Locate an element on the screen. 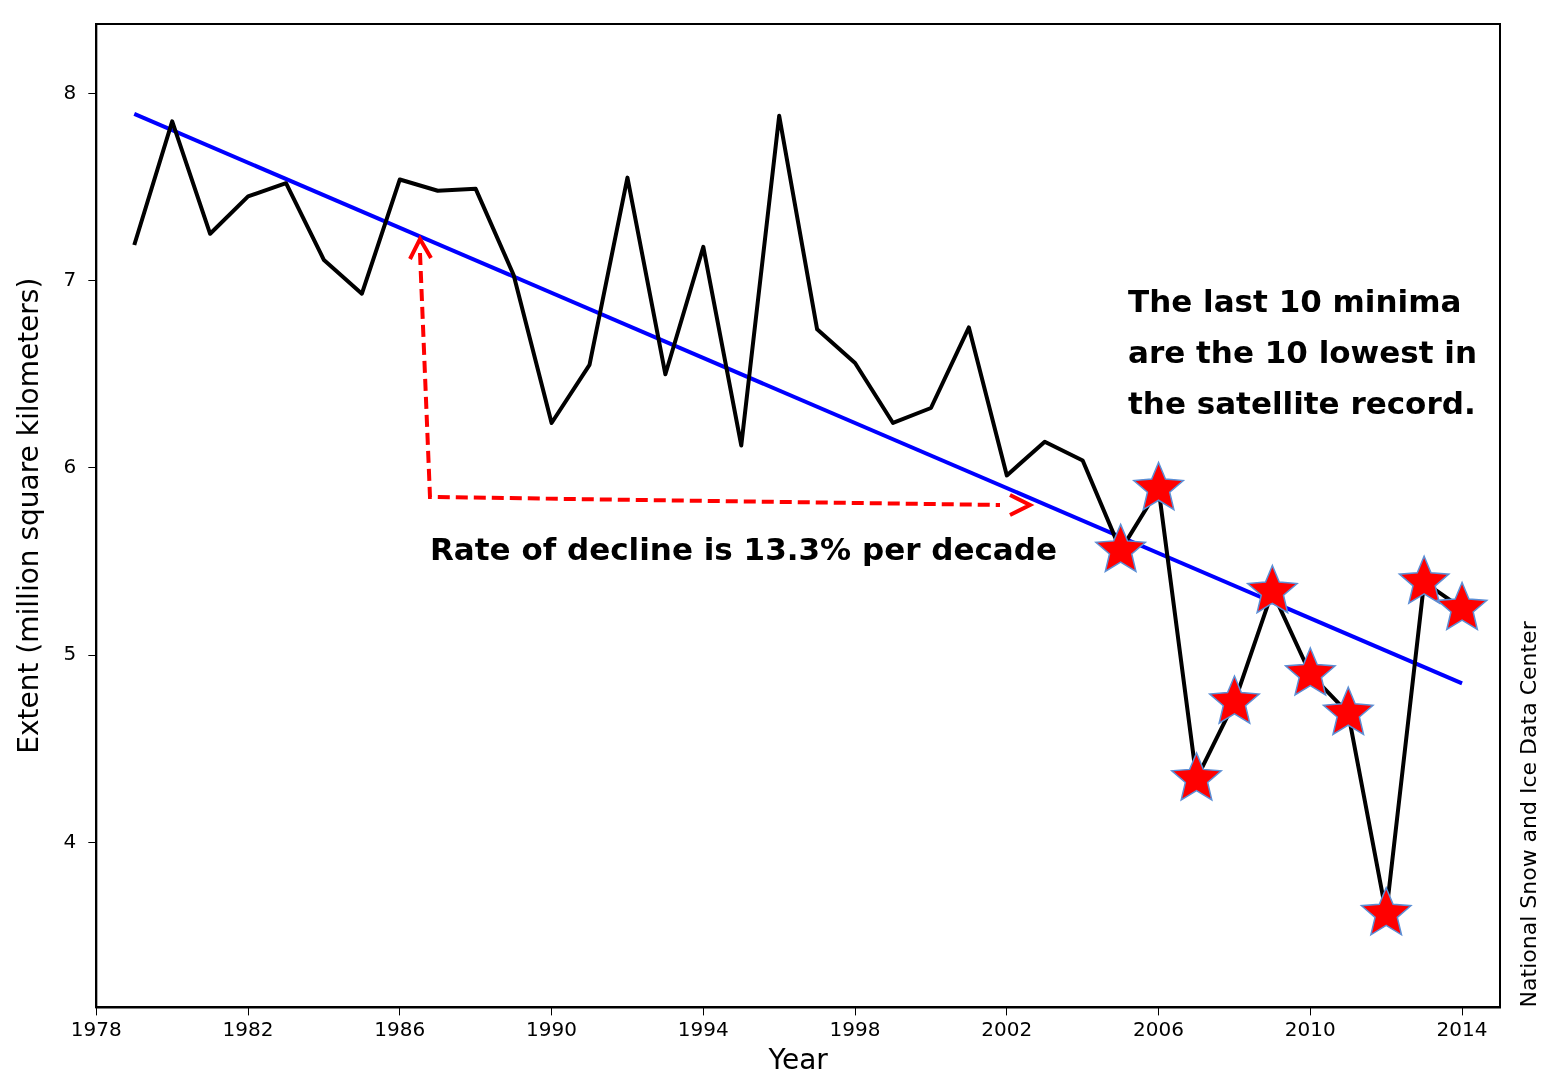 This screenshot has width=1549, height=1079. y-tick-label: 4 is located at coordinates (70, 840).